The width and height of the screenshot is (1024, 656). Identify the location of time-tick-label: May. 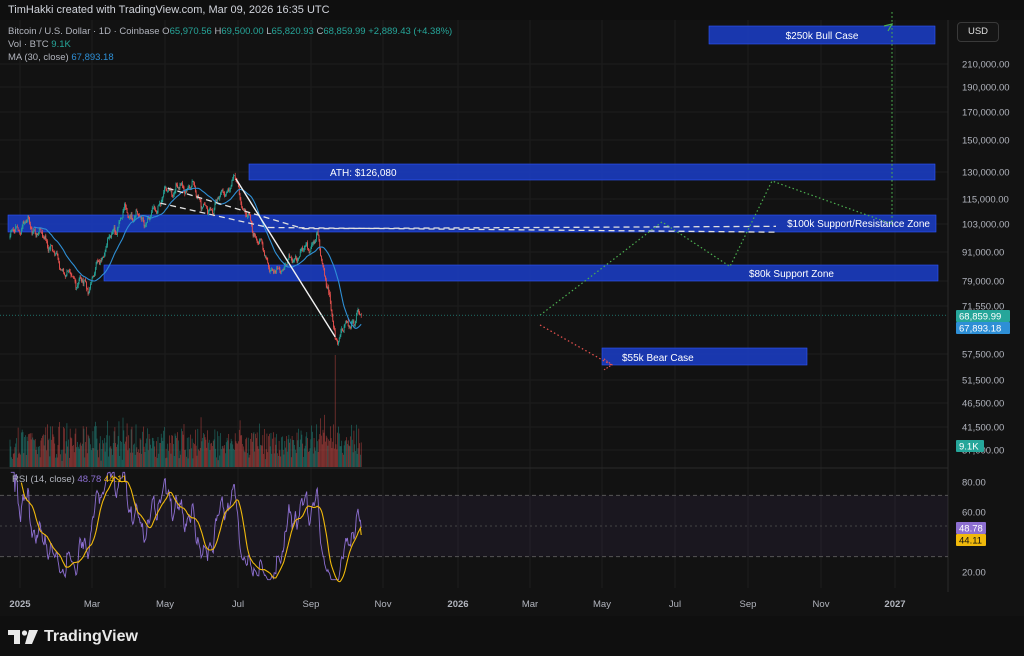
(602, 604).